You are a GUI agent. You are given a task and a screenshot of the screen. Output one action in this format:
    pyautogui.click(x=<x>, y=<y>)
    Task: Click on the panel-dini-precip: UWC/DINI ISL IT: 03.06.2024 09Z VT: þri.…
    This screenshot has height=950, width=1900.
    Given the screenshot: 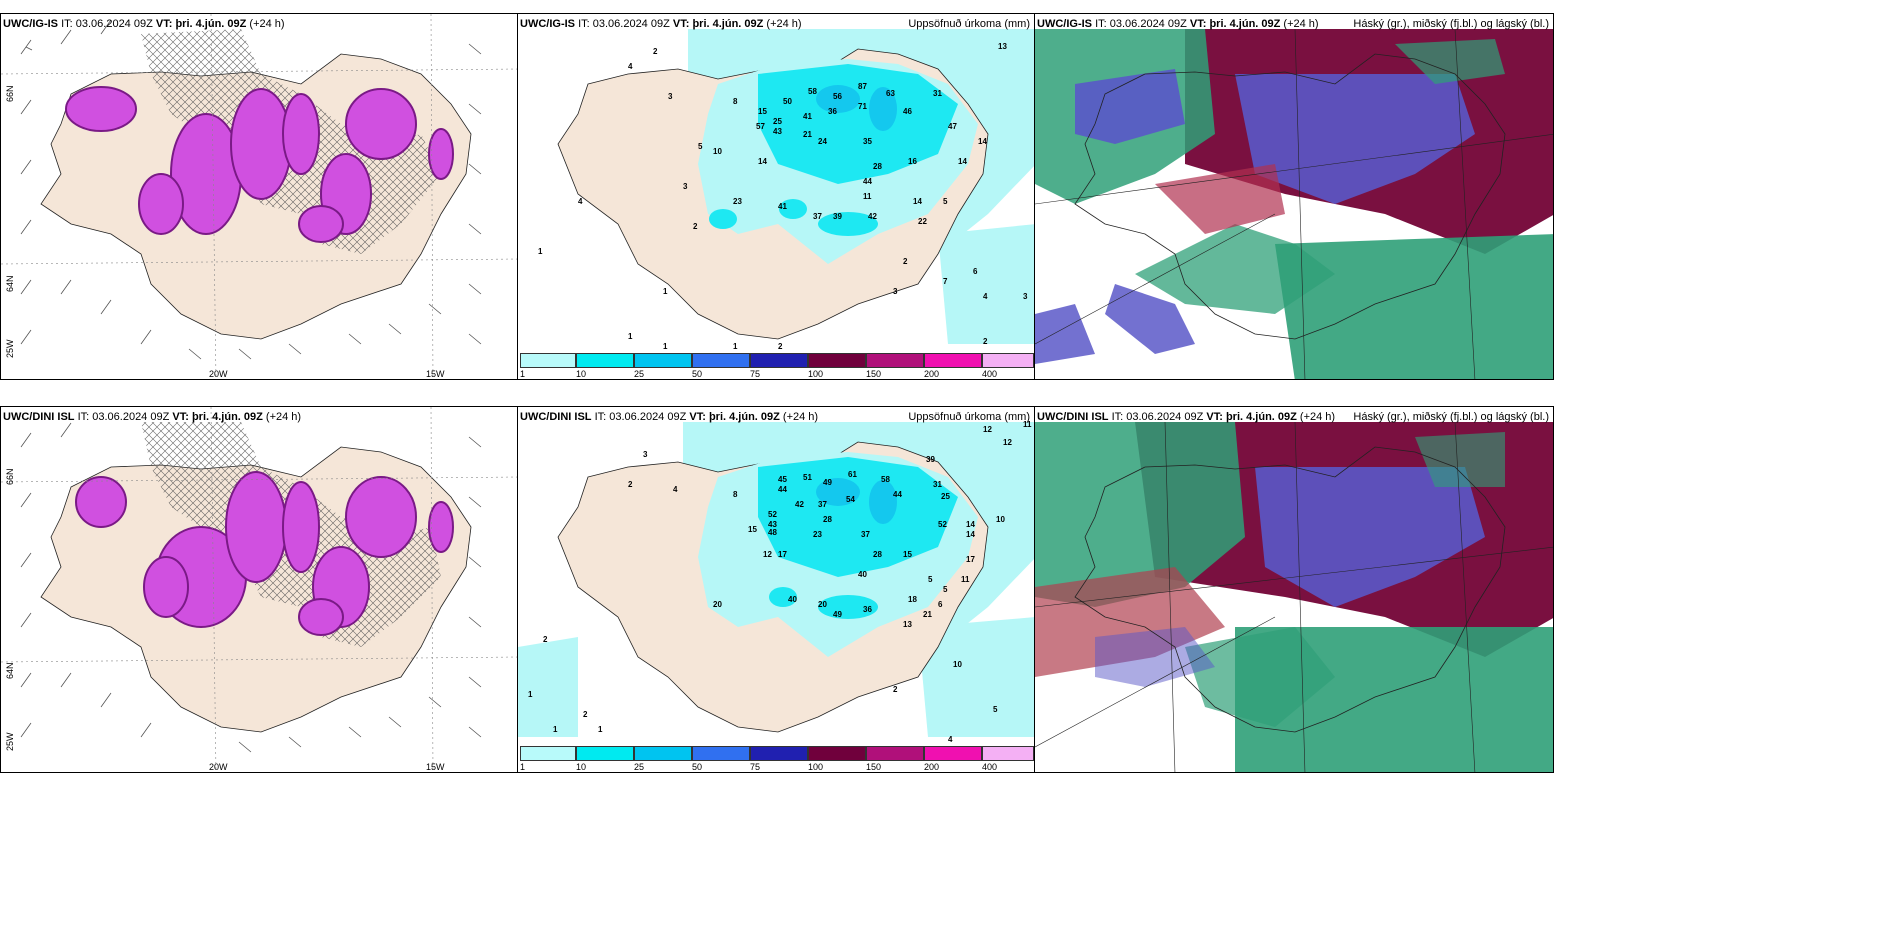 What is the action you would take?
    pyautogui.click(x=776, y=589)
    